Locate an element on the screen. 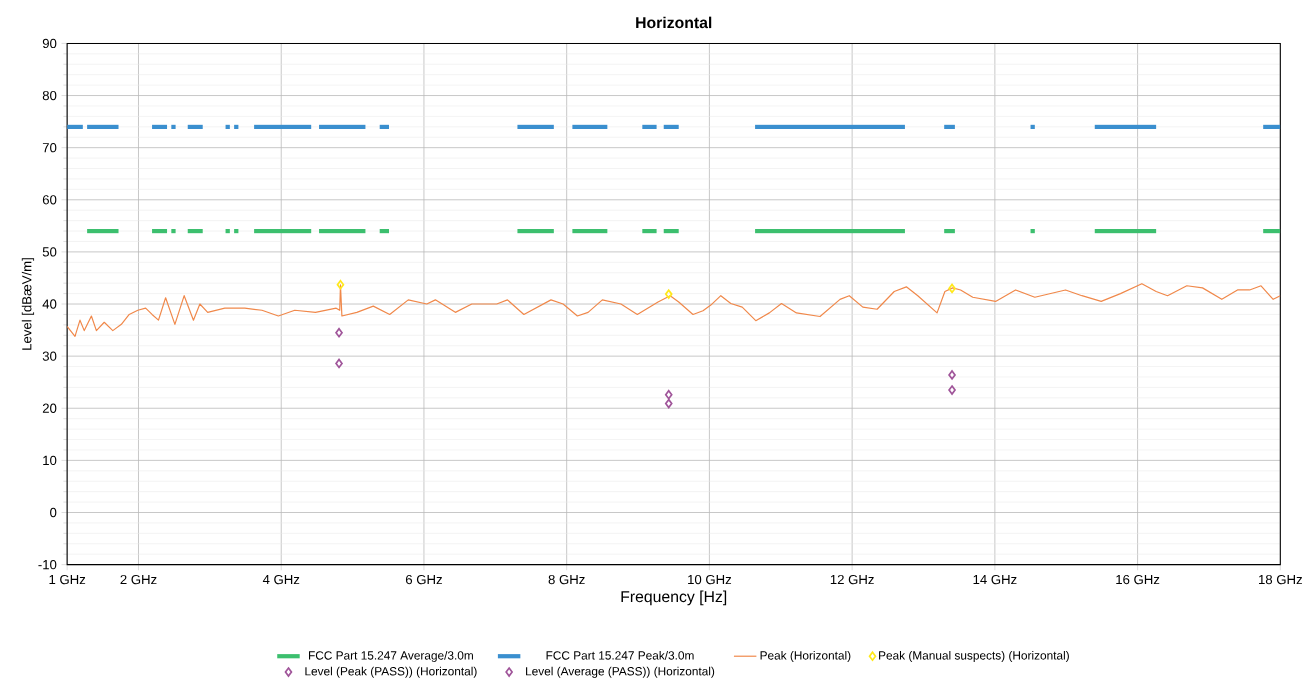 This screenshot has width=1307, height=683. x-tick-label: 18 GHz is located at coordinates (1280, 580).